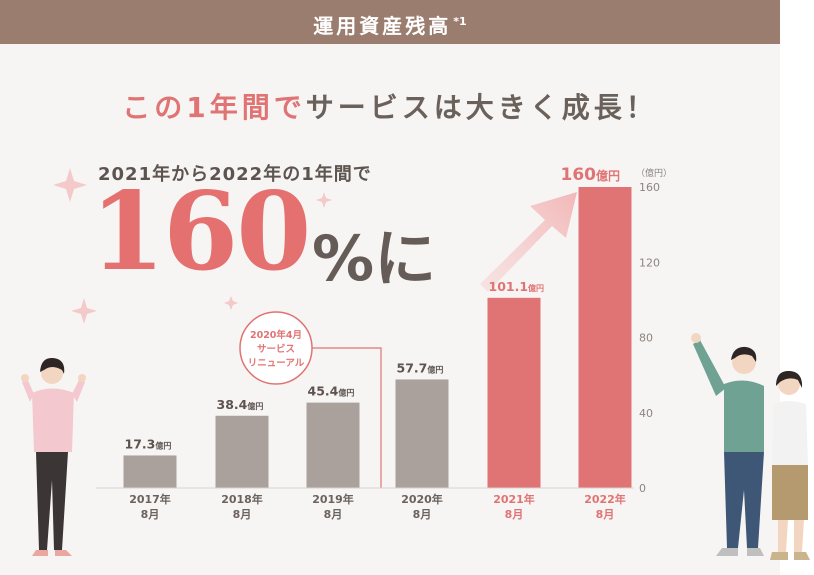  I want to click on headline: この1年間でサービスは大きく成長！, so click(390, 106).